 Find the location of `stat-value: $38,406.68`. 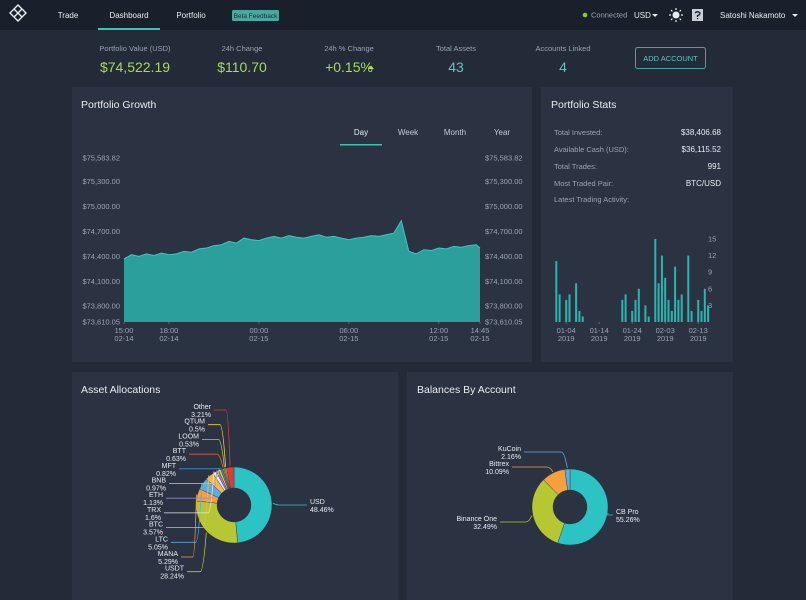

stat-value: $38,406.68 is located at coordinates (701, 132).